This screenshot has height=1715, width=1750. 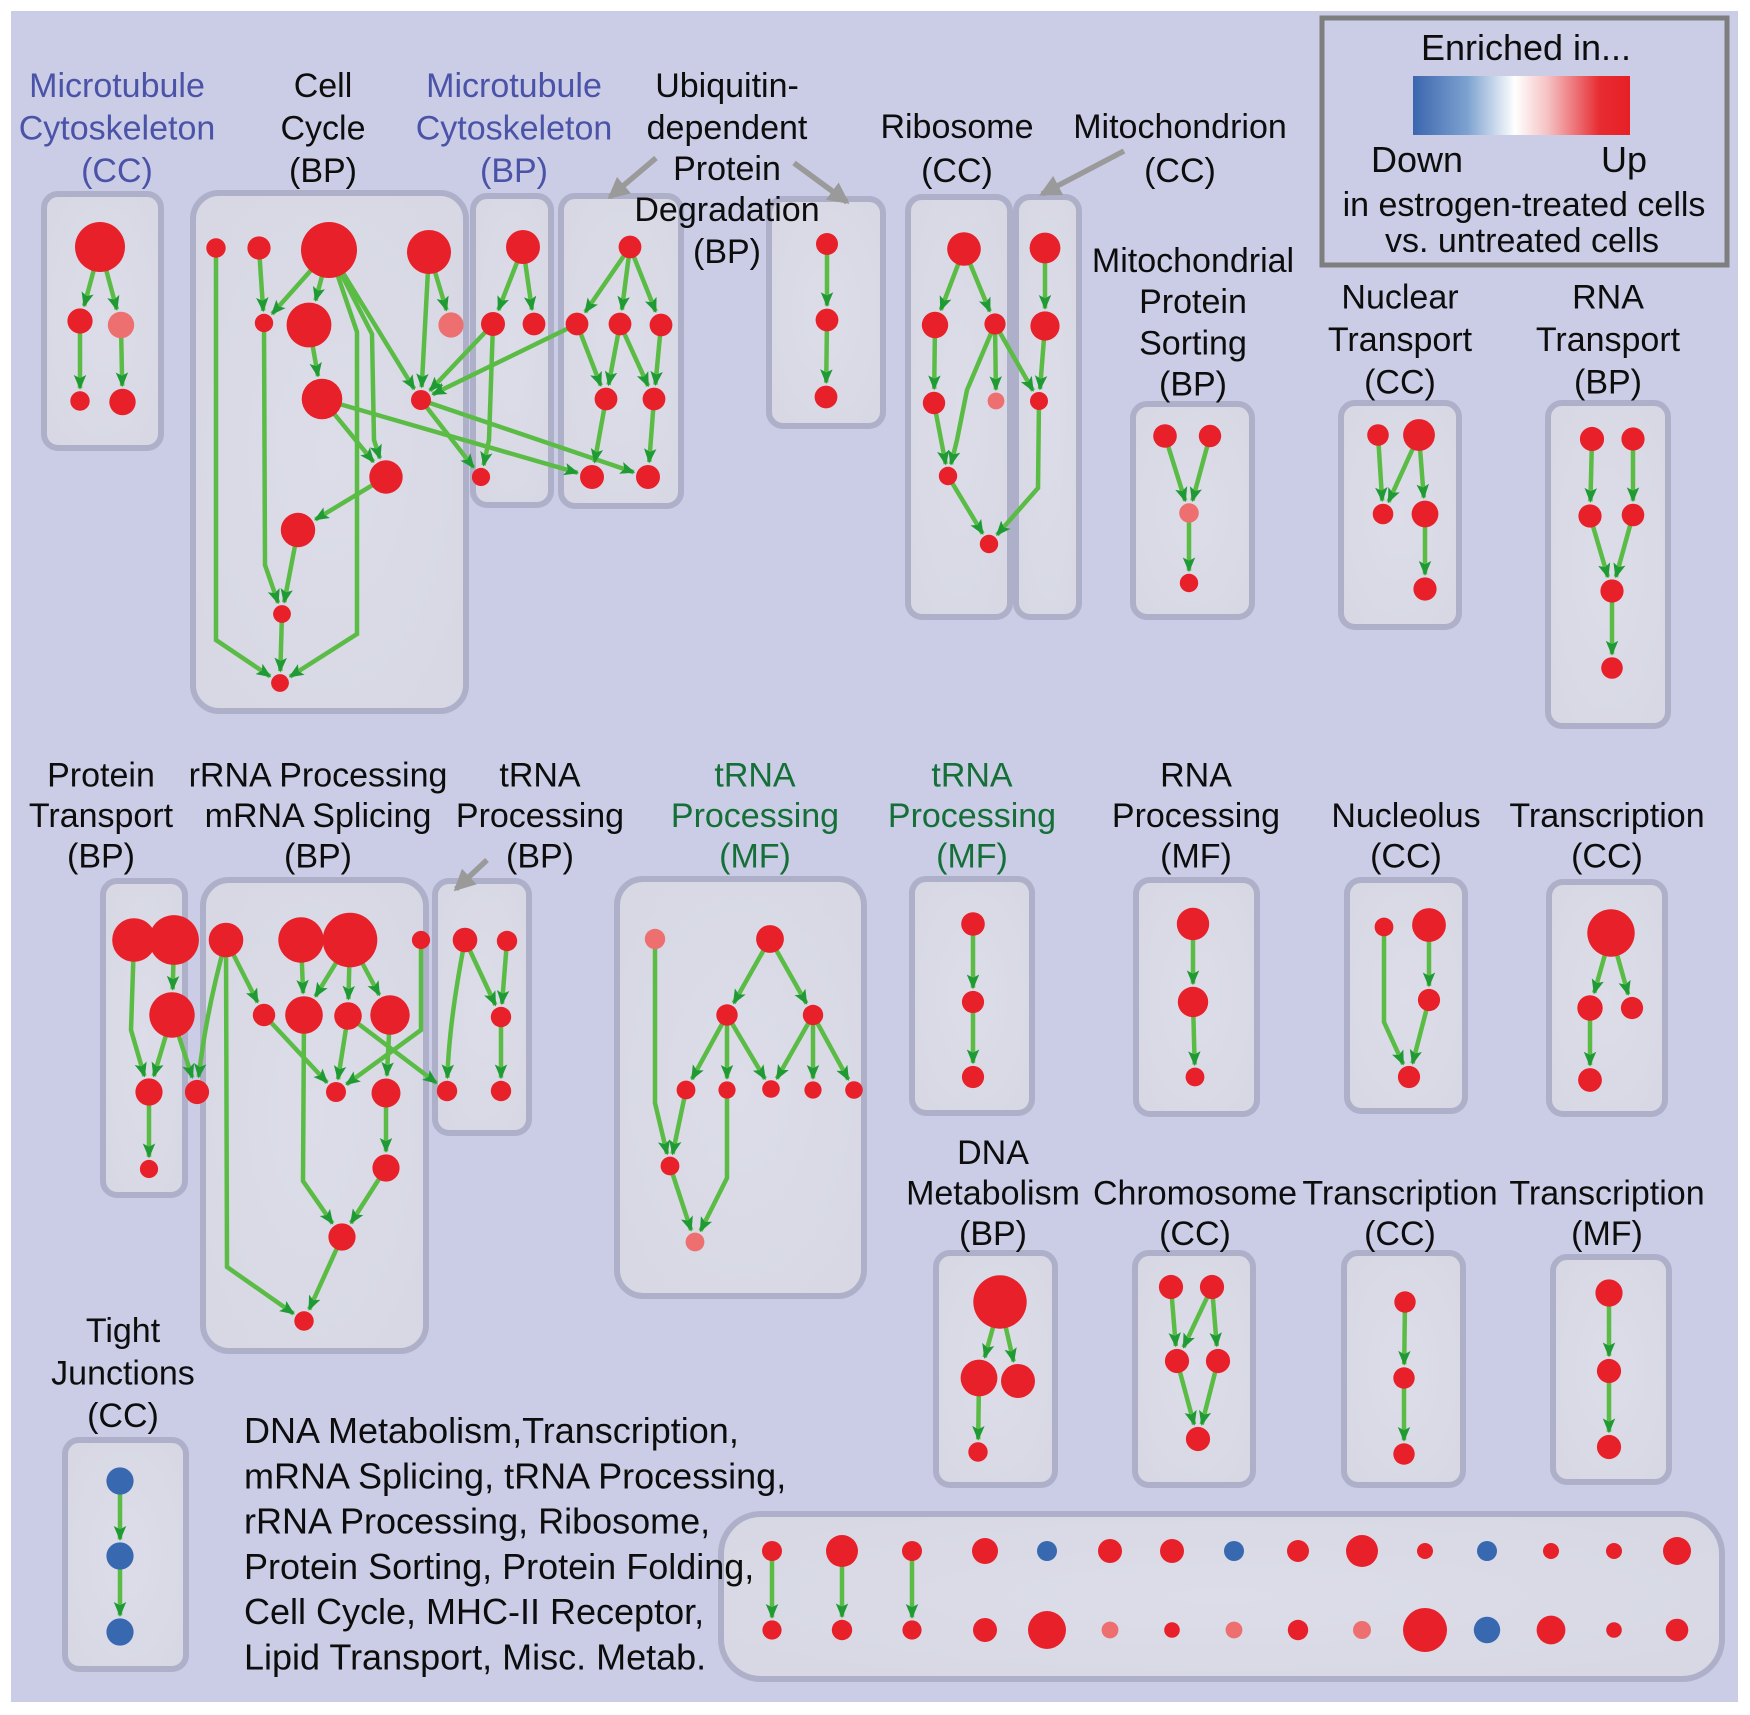 What do you see at coordinates (318, 816) in the screenshot?
I see `svg-text: mRNA Splicing` at bounding box center [318, 816].